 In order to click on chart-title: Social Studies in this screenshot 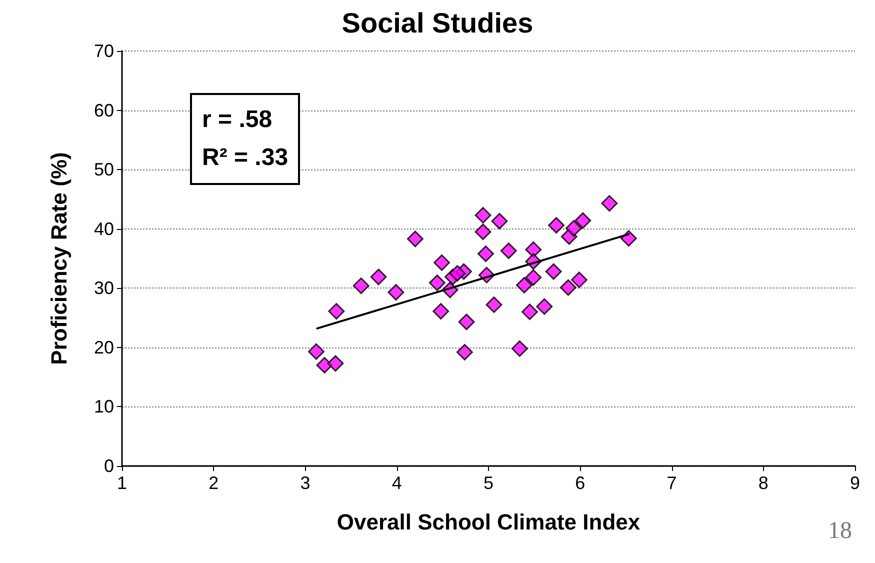, I will do `click(438, 23)`.